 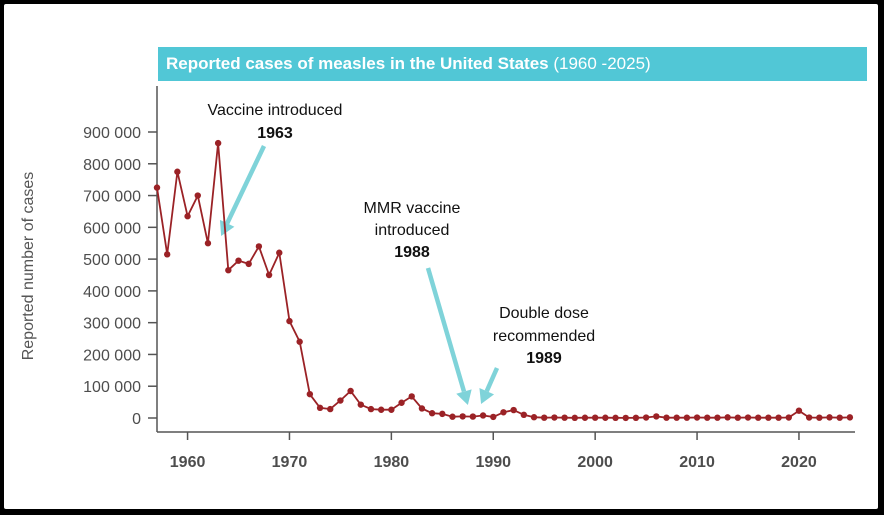 I want to click on y-tick-label: 400 000, so click(x=112, y=292).